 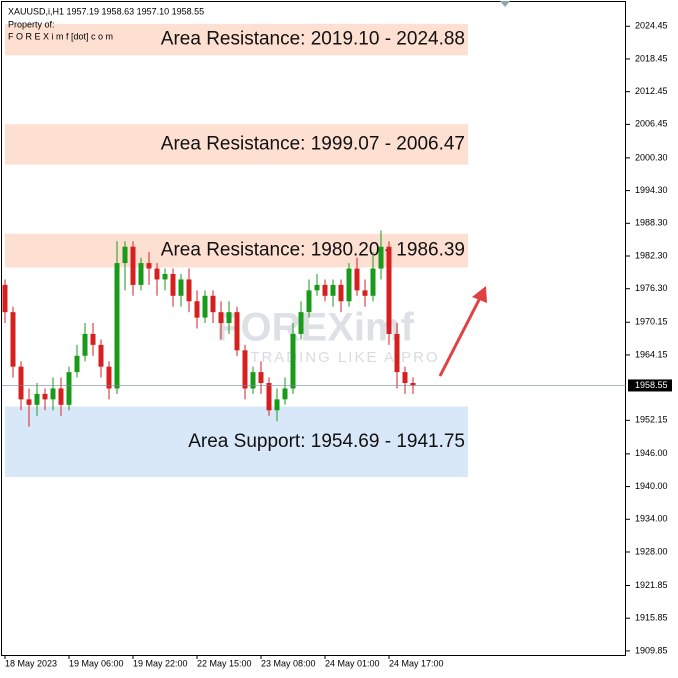 What do you see at coordinates (651, 255) in the screenshot?
I see `y-tick-label: 1982.30` at bounding box center [651, 255].